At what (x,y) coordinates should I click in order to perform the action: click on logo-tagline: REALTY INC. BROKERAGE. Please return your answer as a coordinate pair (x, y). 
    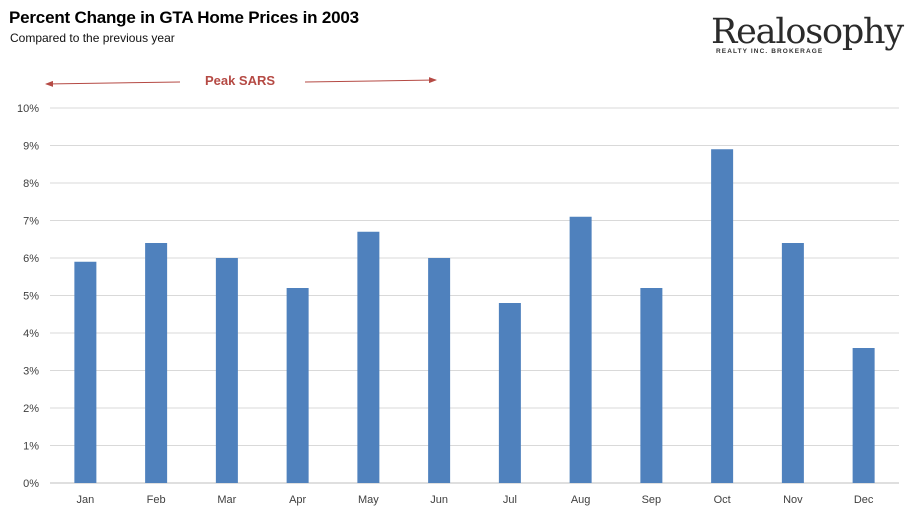
    Looking at the image, I should click on (770, 51).